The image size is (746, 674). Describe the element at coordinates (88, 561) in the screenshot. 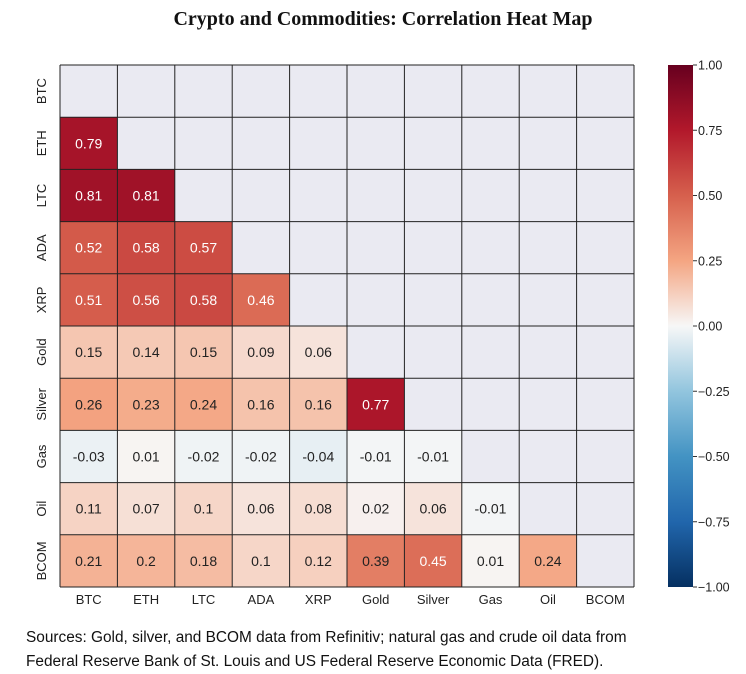

I see `cell-value-label: 0.21` at that location.